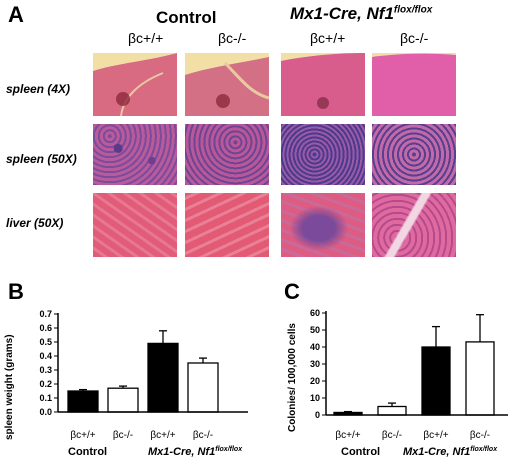 The width and height of the screenshot is (520, 465). What do you see at coordinates (227, 84) in the screenshot?
I see `micrograph-spleen-4x-control-ko` at bounding box center [227, 84].